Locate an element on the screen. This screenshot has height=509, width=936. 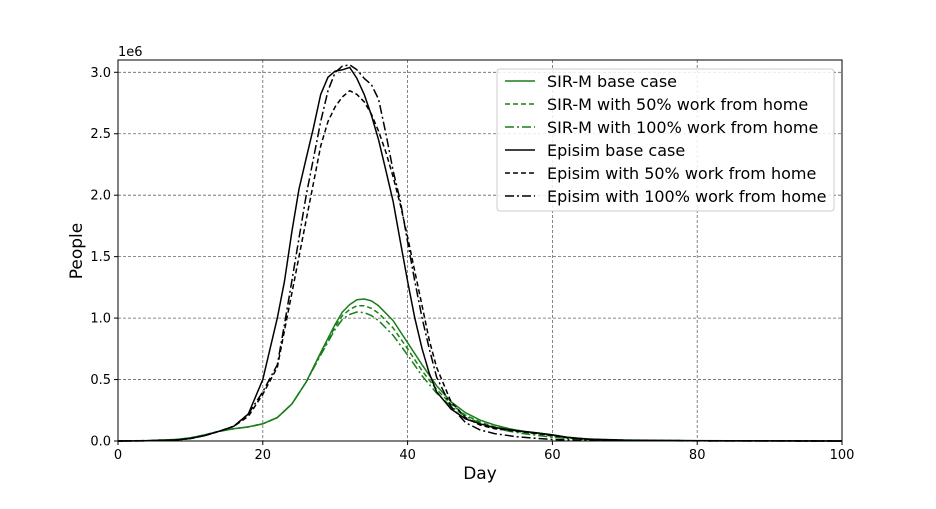
legend-label: SIR-M base case is located at coordinates (612, 81).